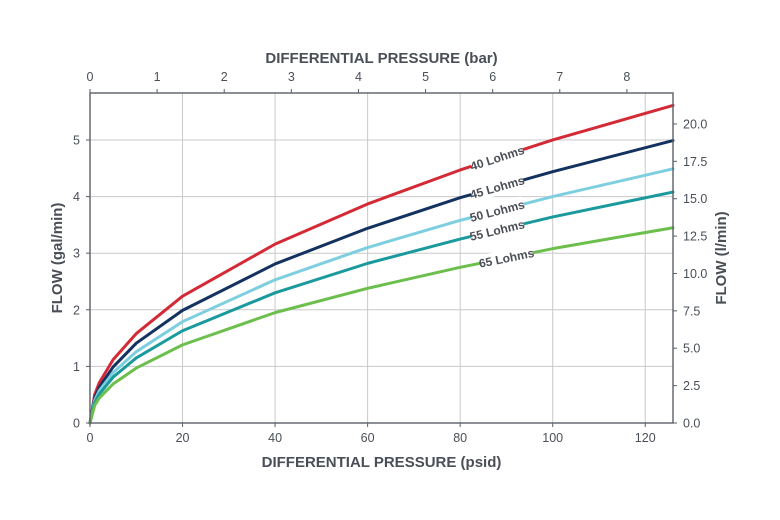 The height and width of the screenshot is (520, 780). Describe the element at coordinates (76, 367) in the screenshot. I see `y-left-tick-label: 1` at that location.